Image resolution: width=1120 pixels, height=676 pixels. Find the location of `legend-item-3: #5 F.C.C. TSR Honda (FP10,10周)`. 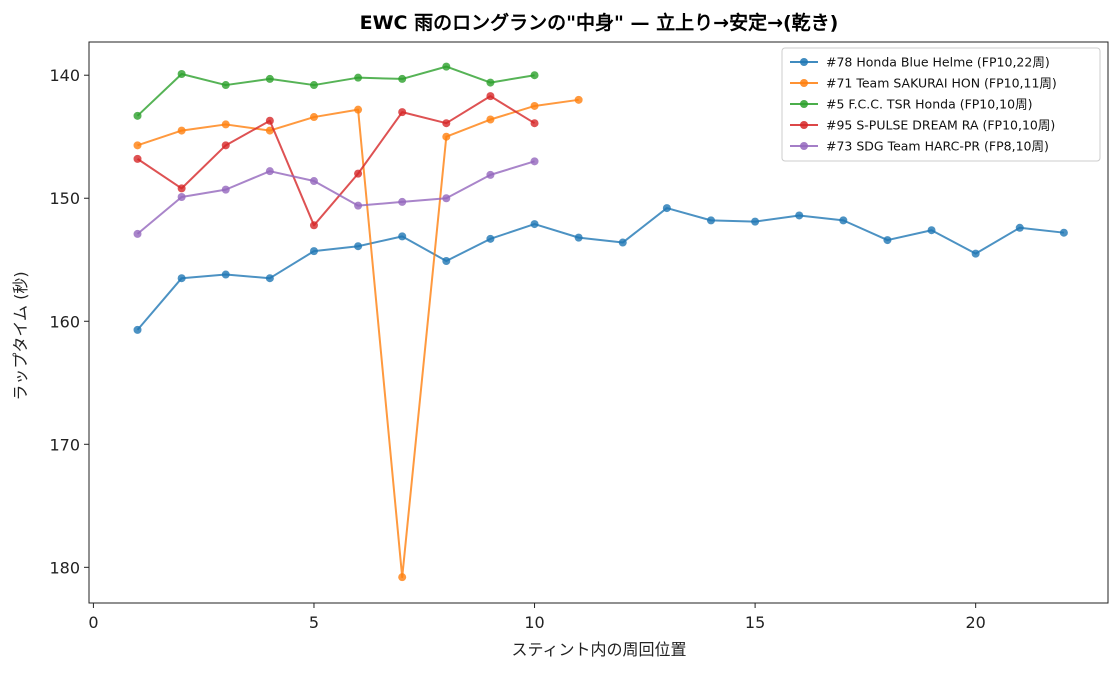

legend-item-3: #5 F.C.C. TSR Honda (FP10,10周) is located at coordinates (911, 104).